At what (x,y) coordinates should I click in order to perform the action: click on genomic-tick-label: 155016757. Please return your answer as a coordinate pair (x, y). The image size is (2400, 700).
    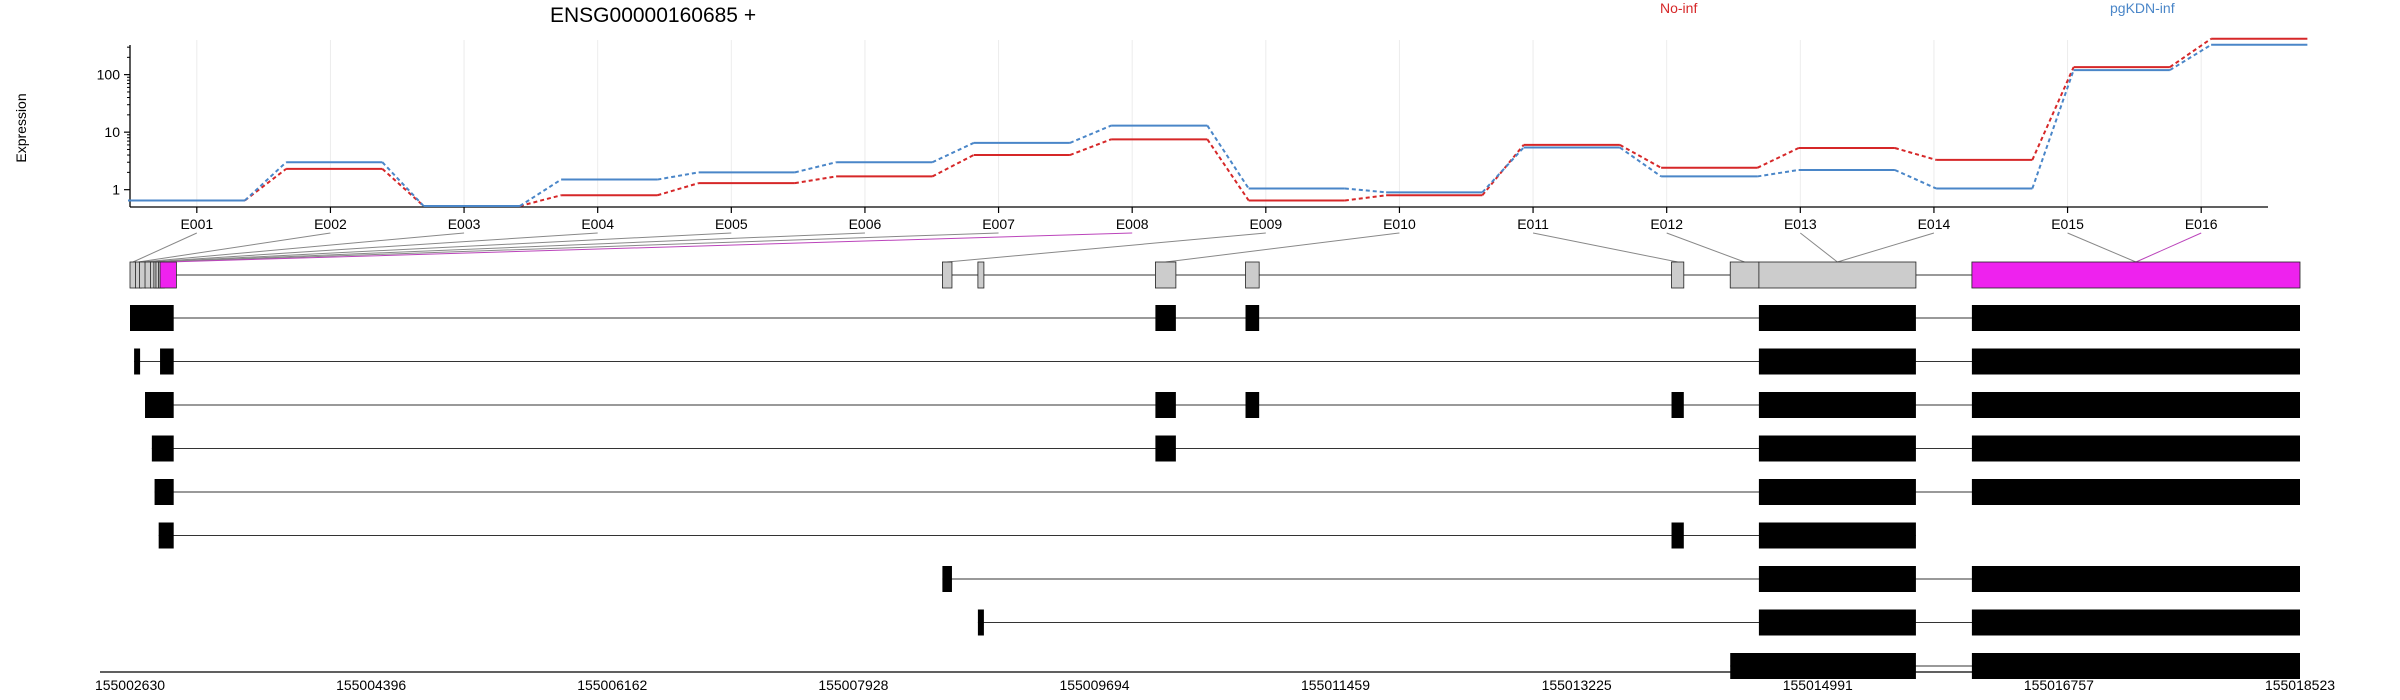
    Looking at the image, I should click on (2059, 685).